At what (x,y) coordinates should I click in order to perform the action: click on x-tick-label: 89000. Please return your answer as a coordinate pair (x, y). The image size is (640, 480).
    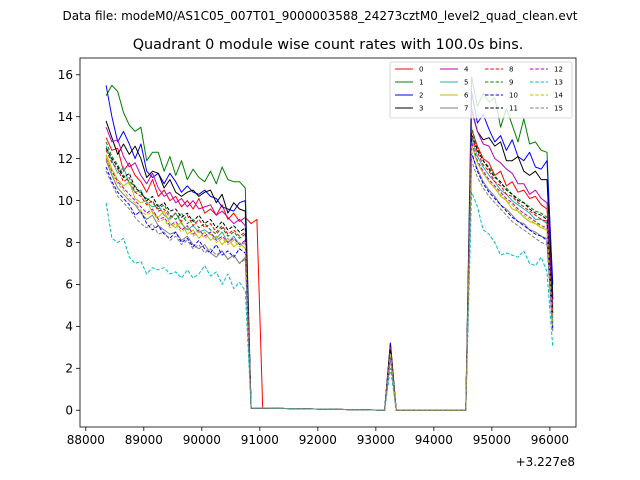
    Looking at the image, I should click on (144, 440).